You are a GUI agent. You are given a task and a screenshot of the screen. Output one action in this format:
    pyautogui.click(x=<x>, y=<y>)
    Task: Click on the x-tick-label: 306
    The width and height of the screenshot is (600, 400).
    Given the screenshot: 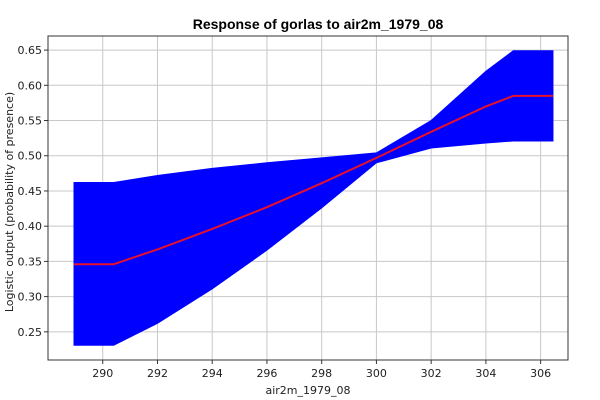 What is the action you would take?
    pyautogui.click(x=540, y=373)
    